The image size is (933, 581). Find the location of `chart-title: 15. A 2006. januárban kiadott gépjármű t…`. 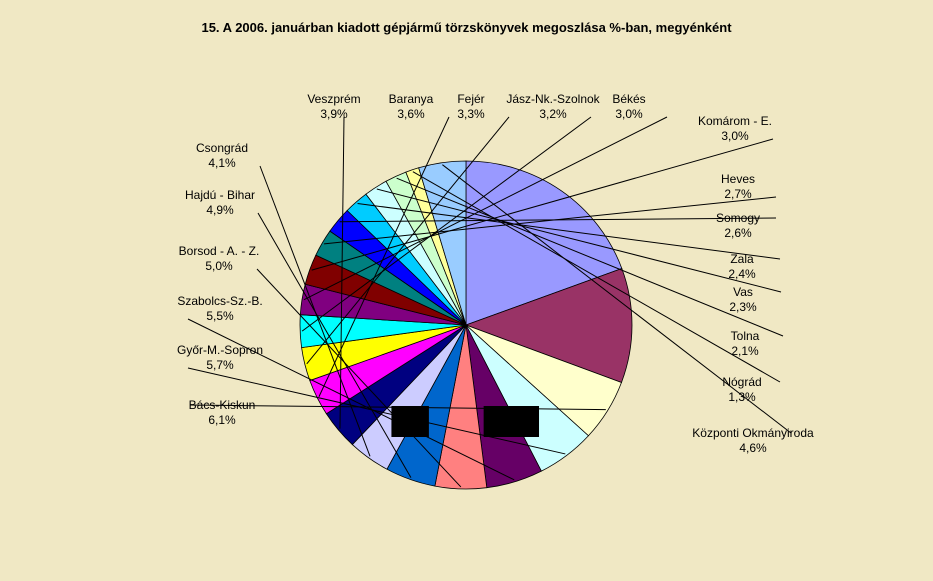

chart-title: 15. A 2006. januárban kiadott gépjármű t… is located at coordinates (466, 27).